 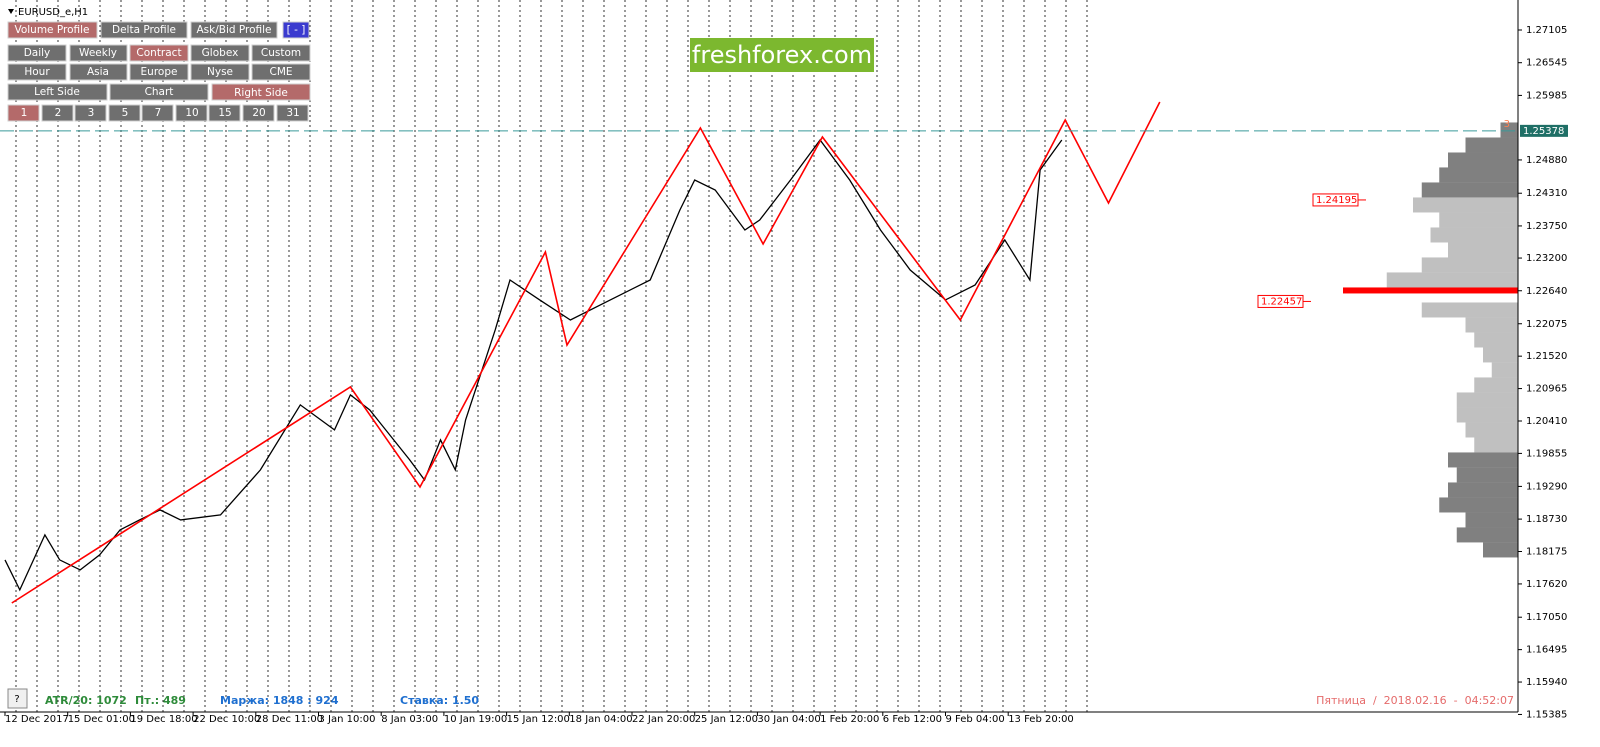 I want to click on button-label: 3, so click(x=91, y=113).